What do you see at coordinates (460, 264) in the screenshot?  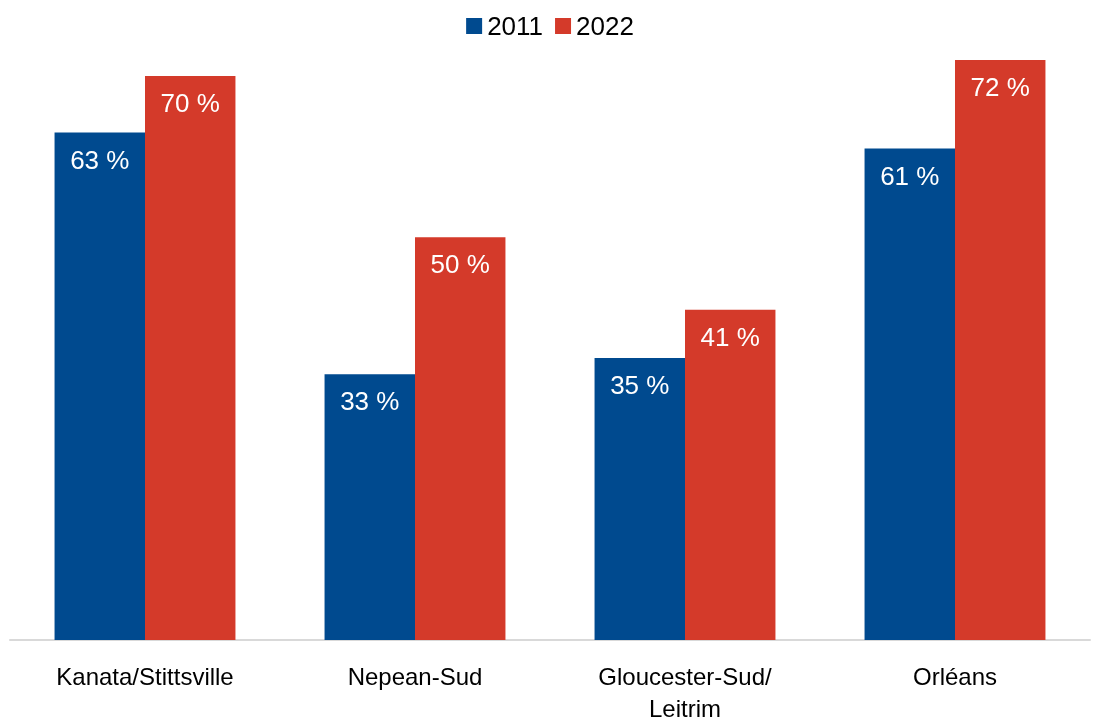 I see `data-label: 50 %` at bounding box center [460, 264].